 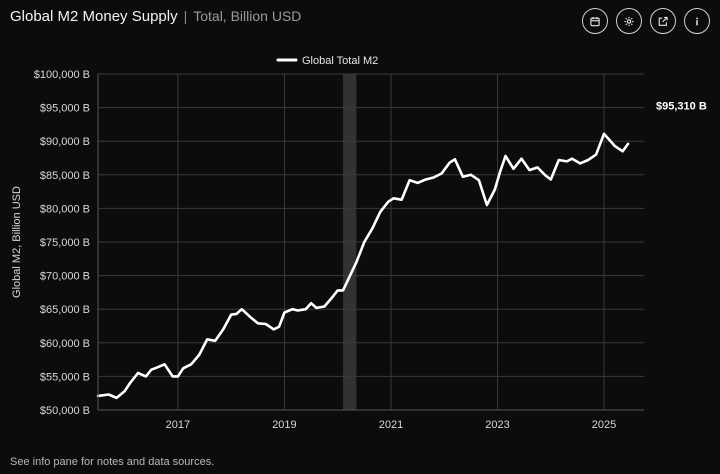 I want to click on y-axis-title: Global M2, Billion USD, so click(x=17, y=242).